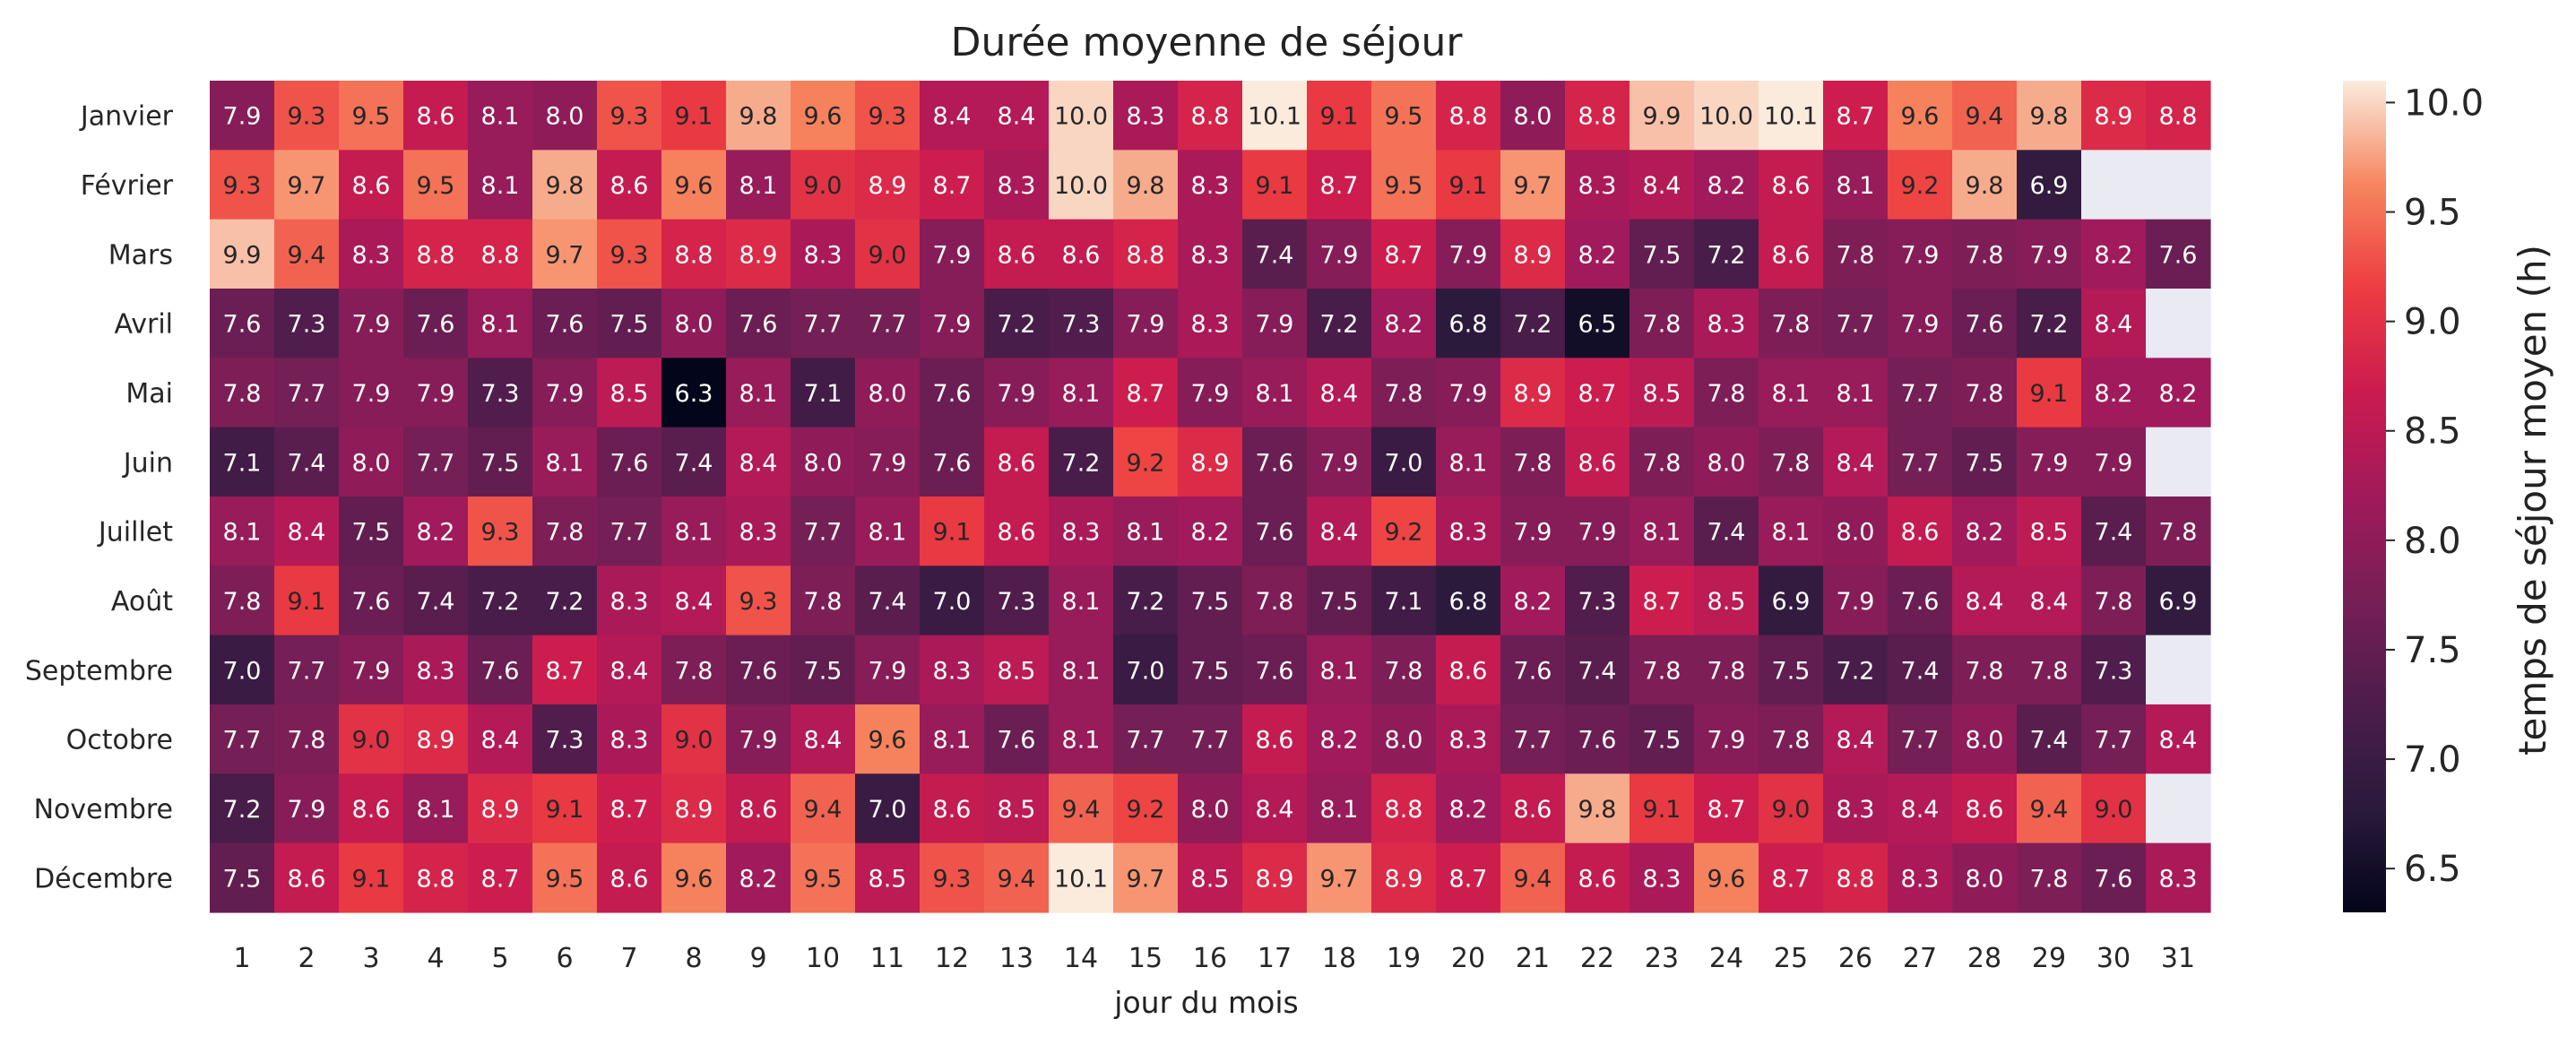 The height and width of the screenshot is (1045, 2576). What do you see at coordinates (371, 741) in the screenshot?
I see `cell-value: 9.0` at bounding box center [371, 741].